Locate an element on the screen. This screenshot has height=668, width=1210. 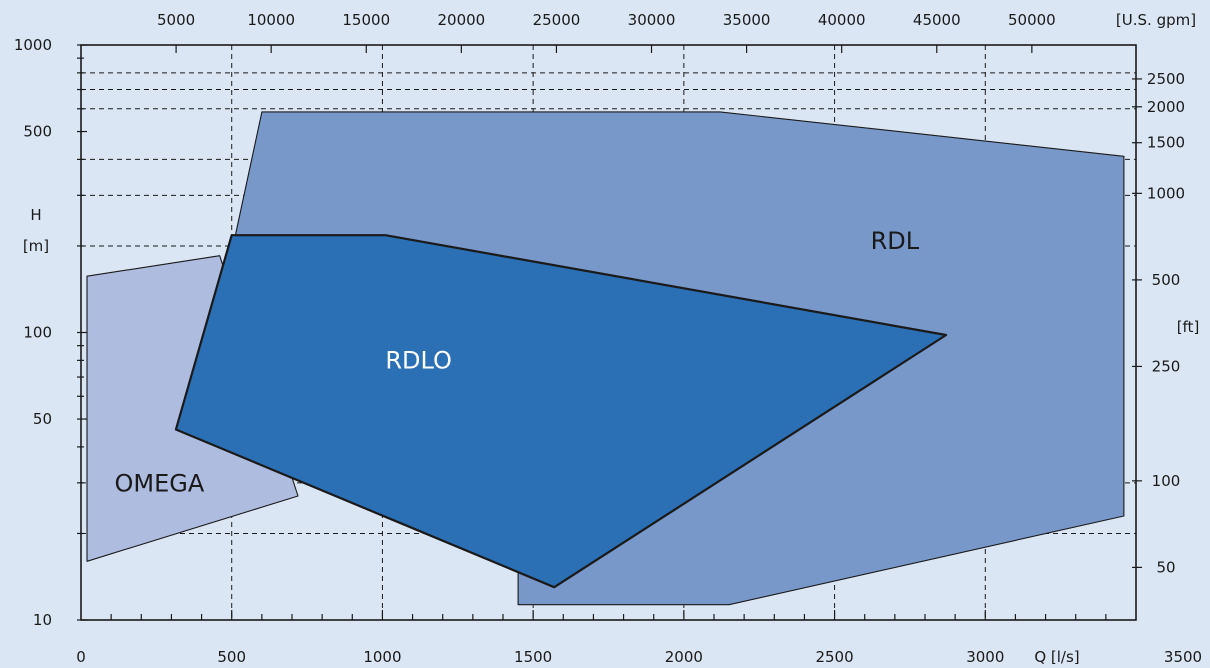
y-left-title-h: H is located at coordinates (35, 215).